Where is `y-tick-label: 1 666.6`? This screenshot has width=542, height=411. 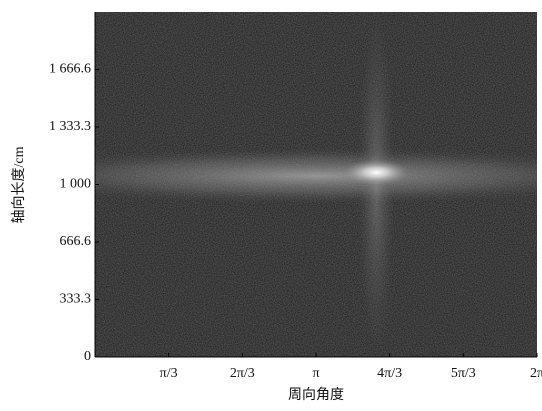 y-tick-label: 1 666.6 is located at coordinates (70, 69).